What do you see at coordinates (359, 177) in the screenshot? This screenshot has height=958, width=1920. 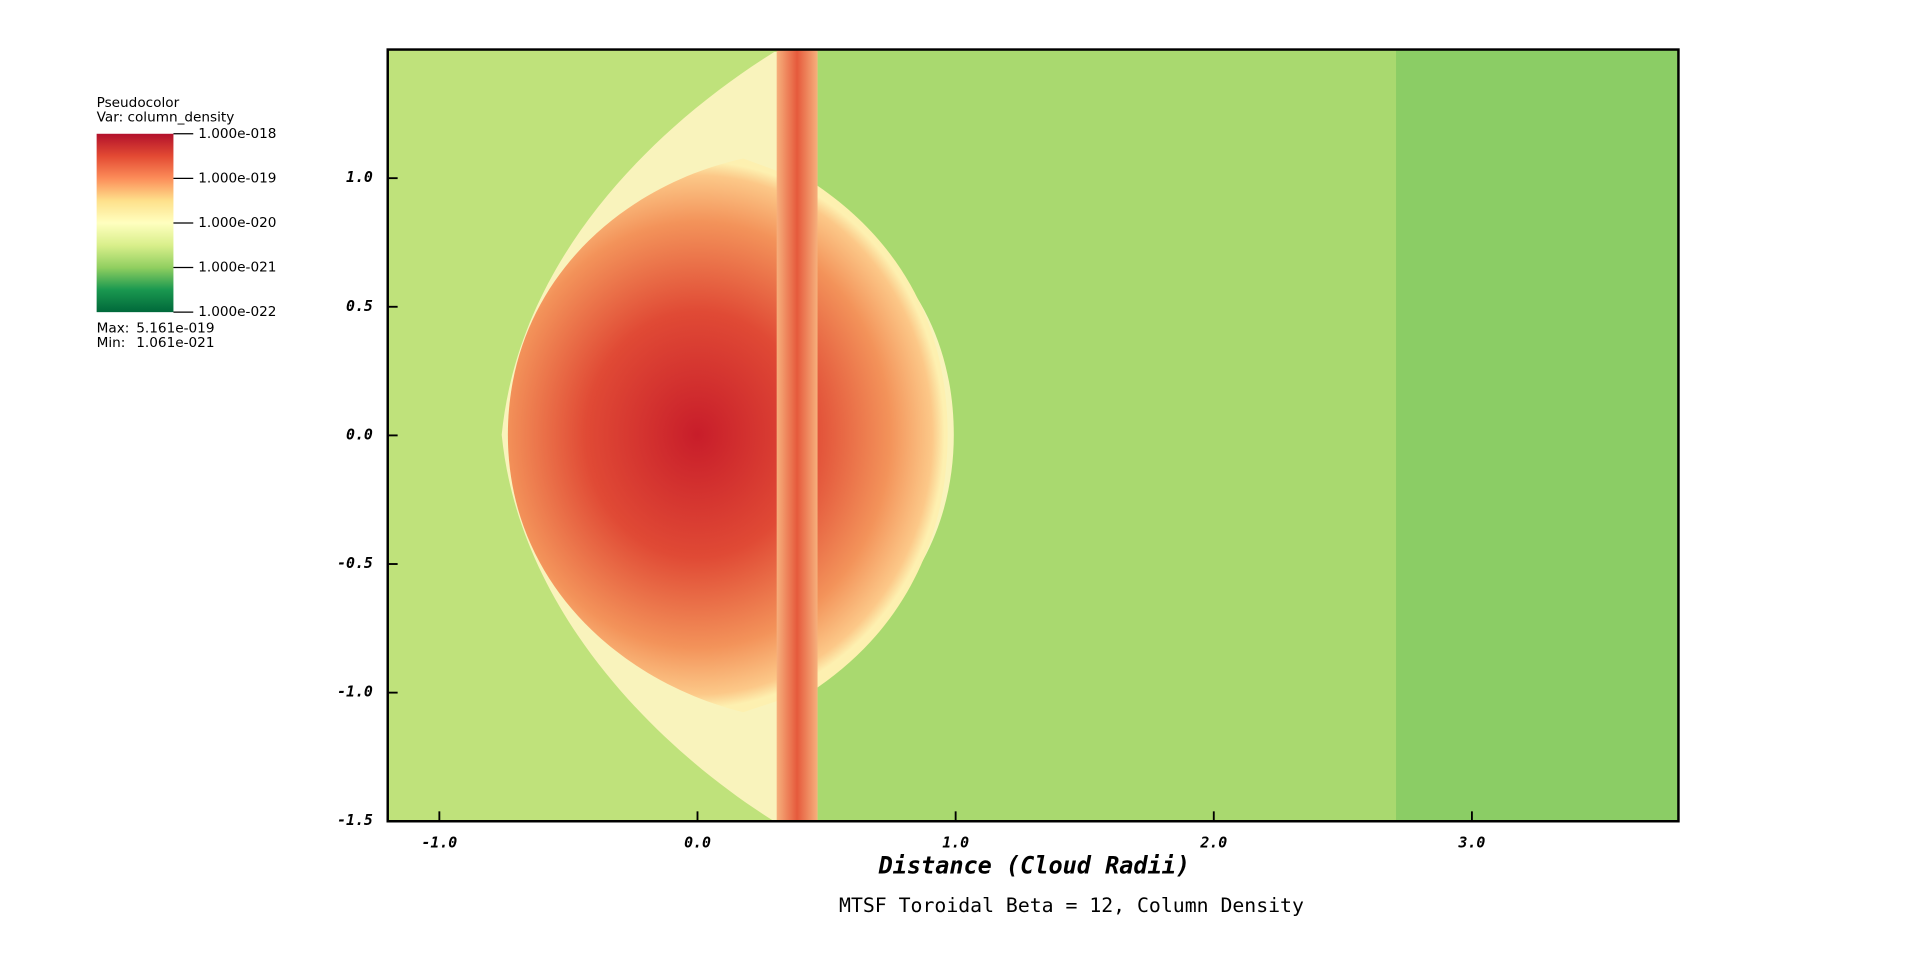 I see `y-tick-label: 1.0` at bounding box center [359, 177].